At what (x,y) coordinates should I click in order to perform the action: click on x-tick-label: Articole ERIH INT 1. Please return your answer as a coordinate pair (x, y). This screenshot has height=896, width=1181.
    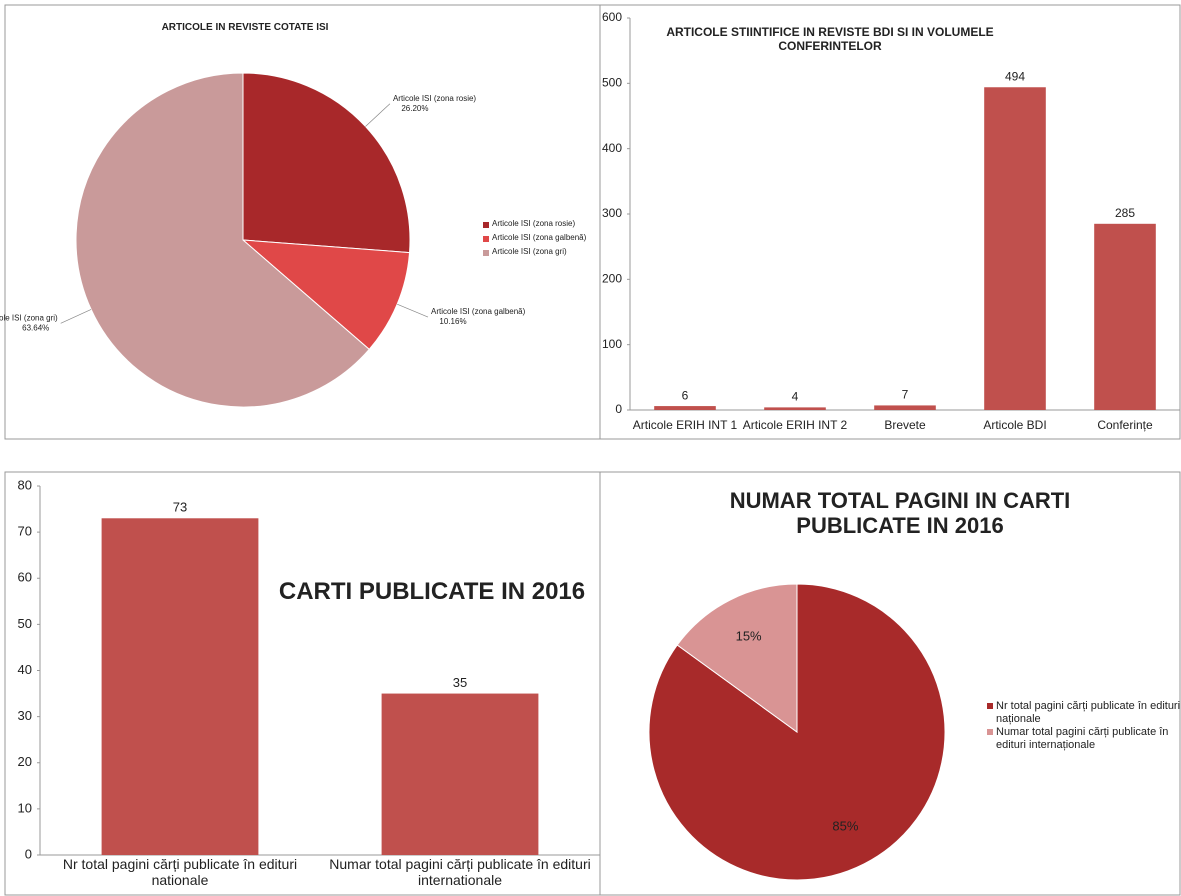
    Looking at the image, I should click on (685, 425).